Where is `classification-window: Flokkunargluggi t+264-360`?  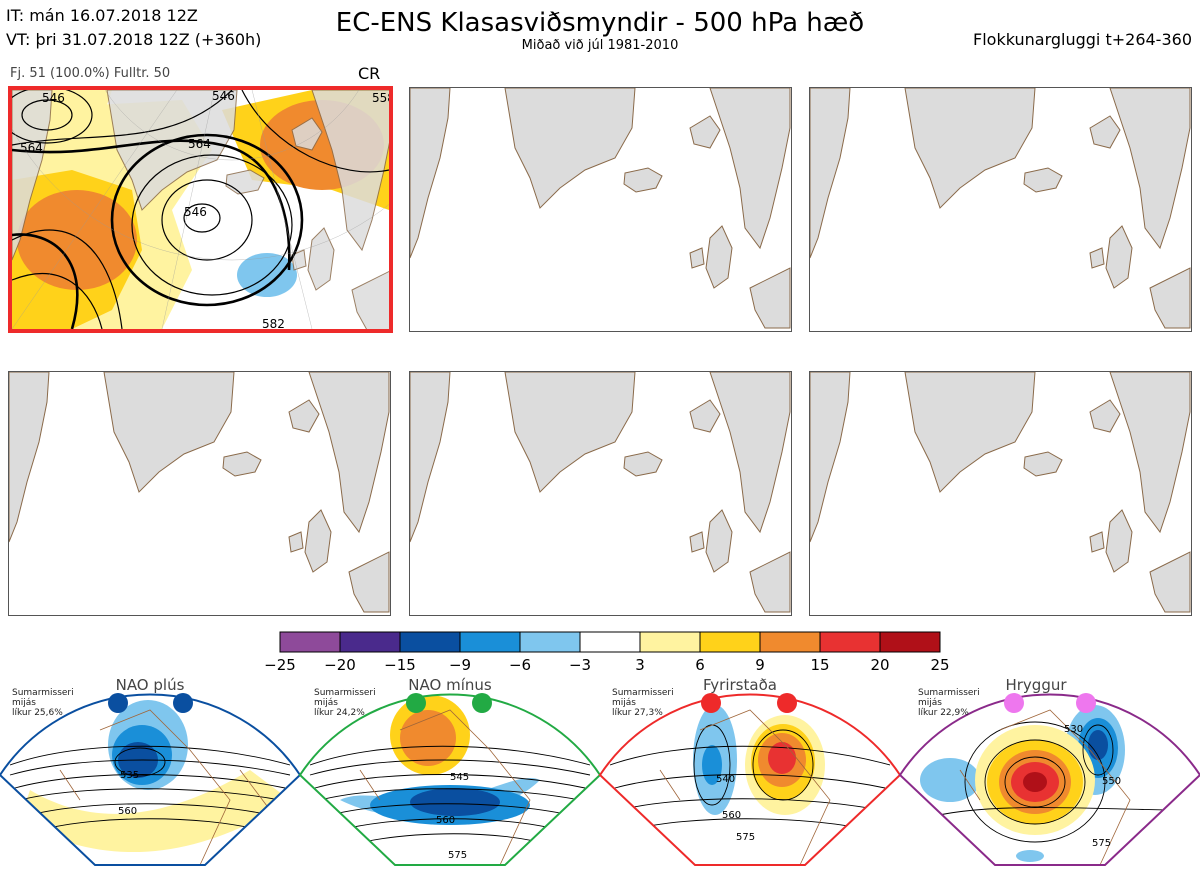 classification-window: Flokkunargluggi t+264-360 is located at coordinates (1082, 39).